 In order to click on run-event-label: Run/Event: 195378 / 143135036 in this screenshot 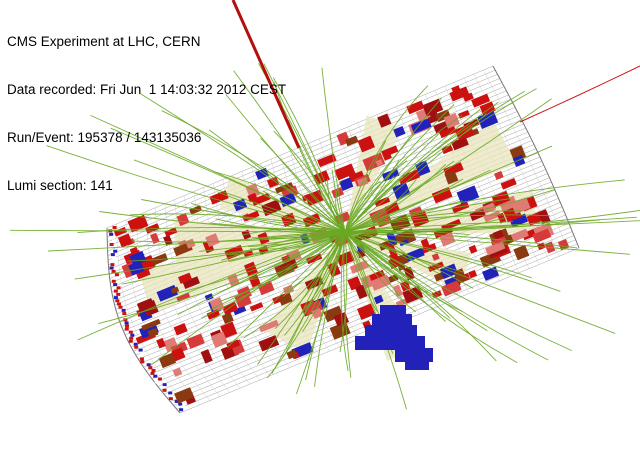, I will do `click(104, 137)`.